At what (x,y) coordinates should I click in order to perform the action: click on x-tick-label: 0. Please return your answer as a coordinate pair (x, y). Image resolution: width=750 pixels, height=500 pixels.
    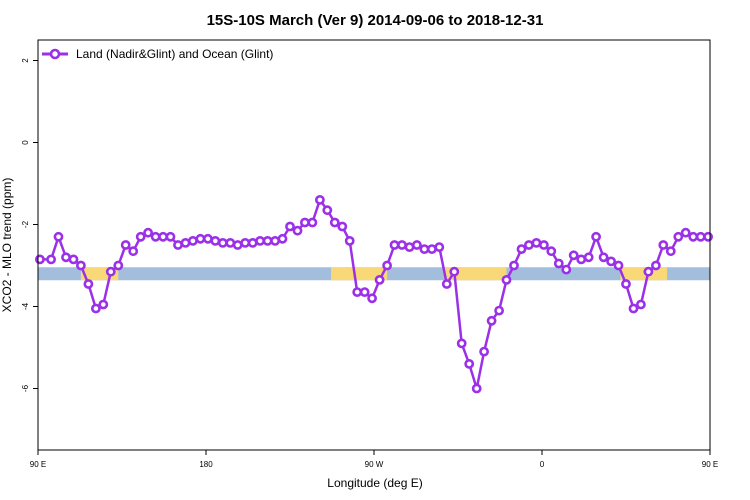
    Looking at the image, I should click on (542, 464).